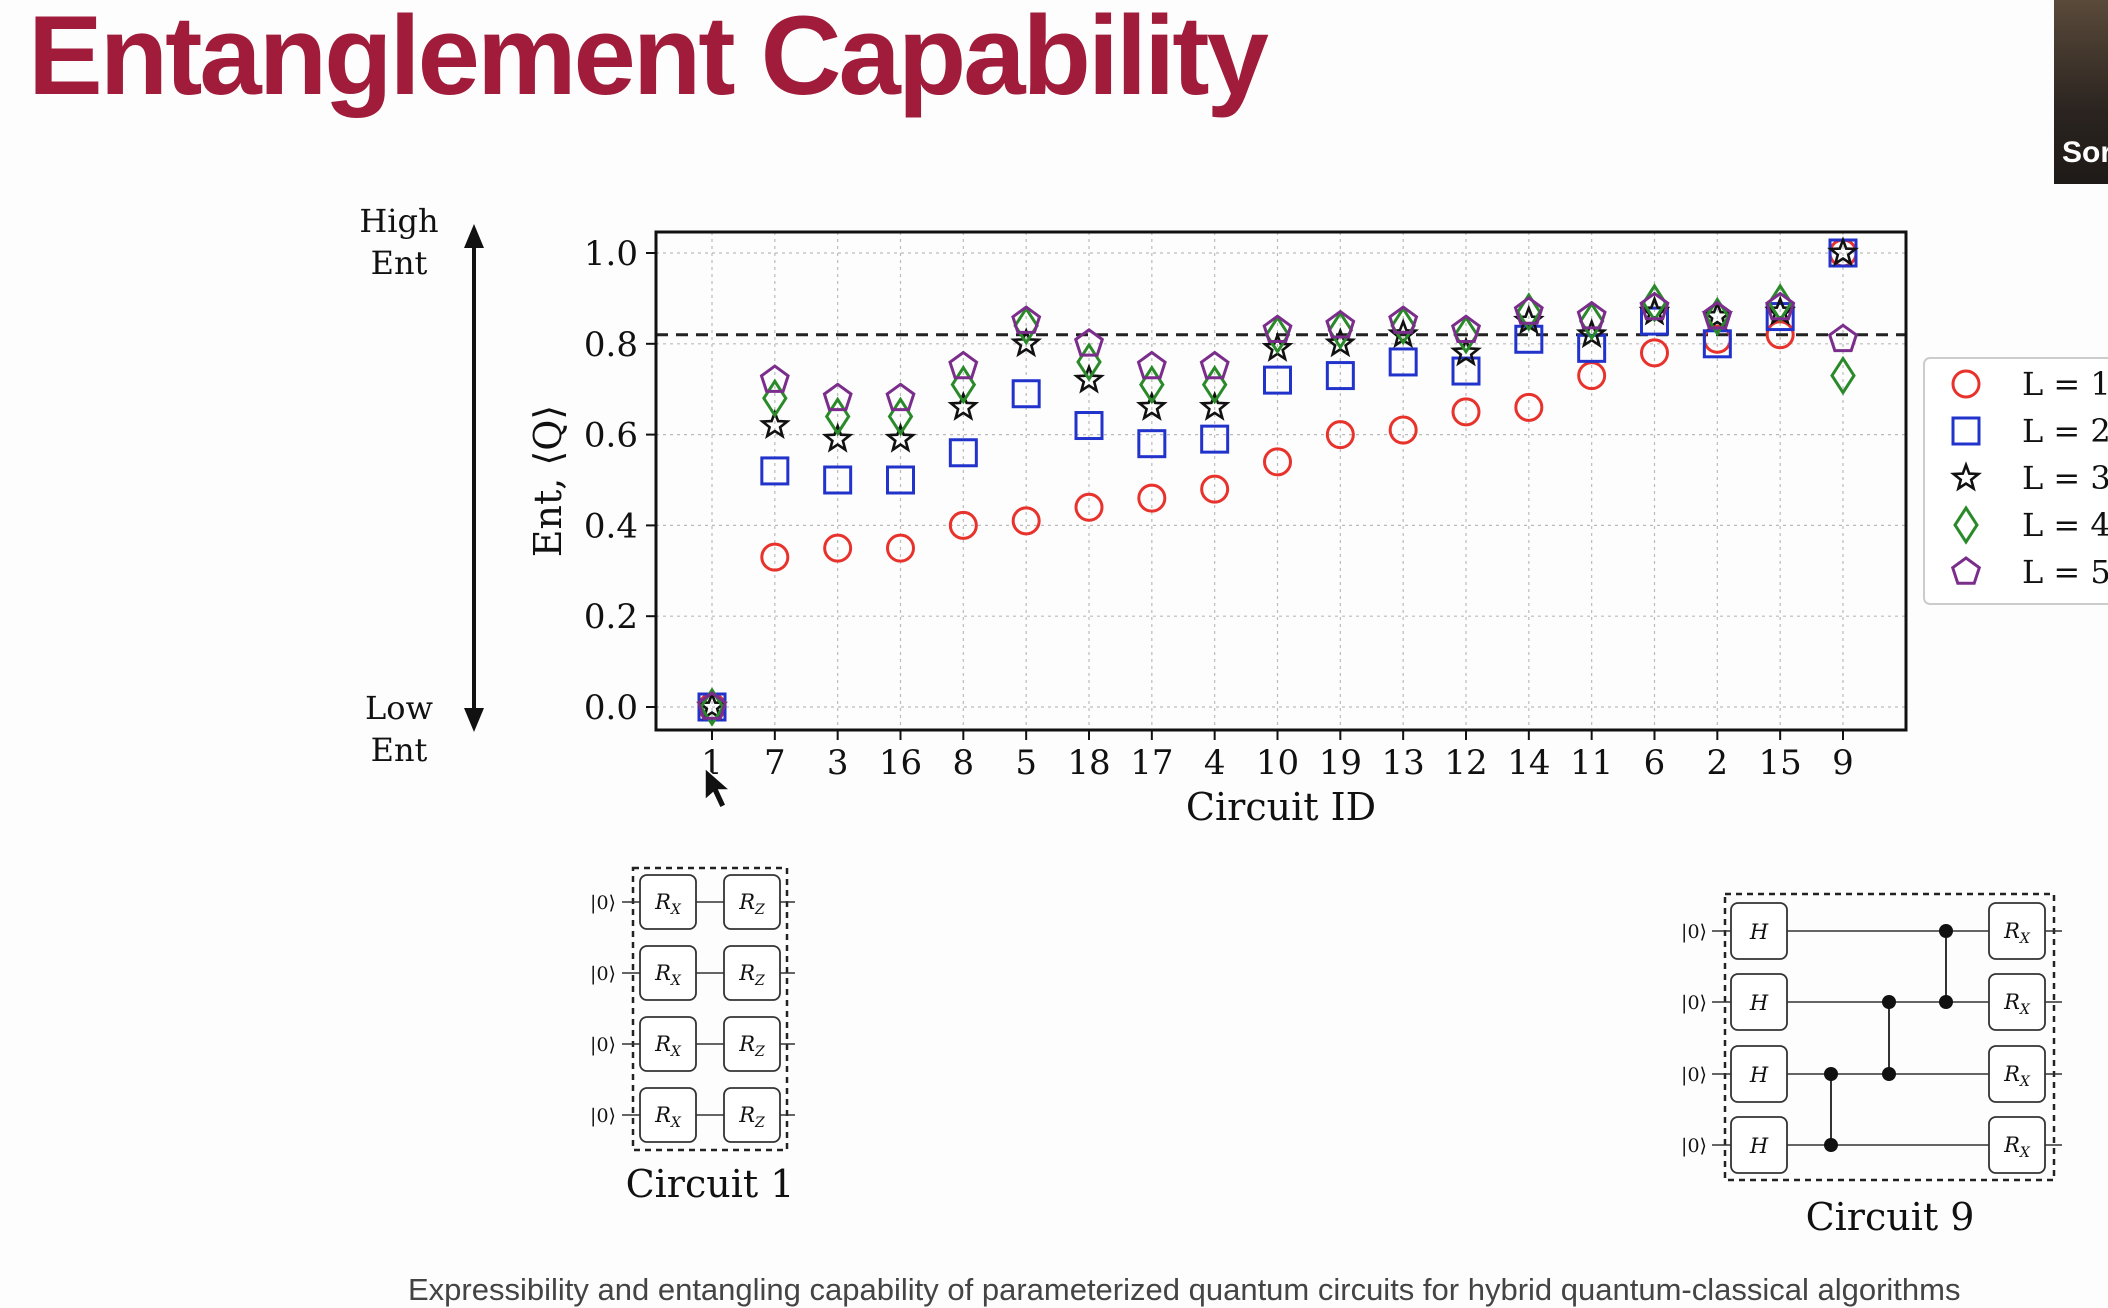 Image resolution: width=2108 pixels, height=1308 pixels. Describe the element at coordinates (2065, 384) in the screenshot. I see `legend-label: L = 1` at that location.